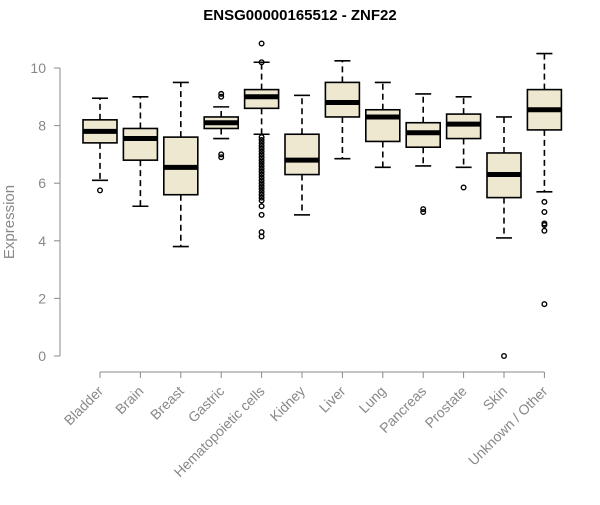 This screenshot has width=600, height=505. I want to click on x-tick-label: Prostate, so click(446, 407).